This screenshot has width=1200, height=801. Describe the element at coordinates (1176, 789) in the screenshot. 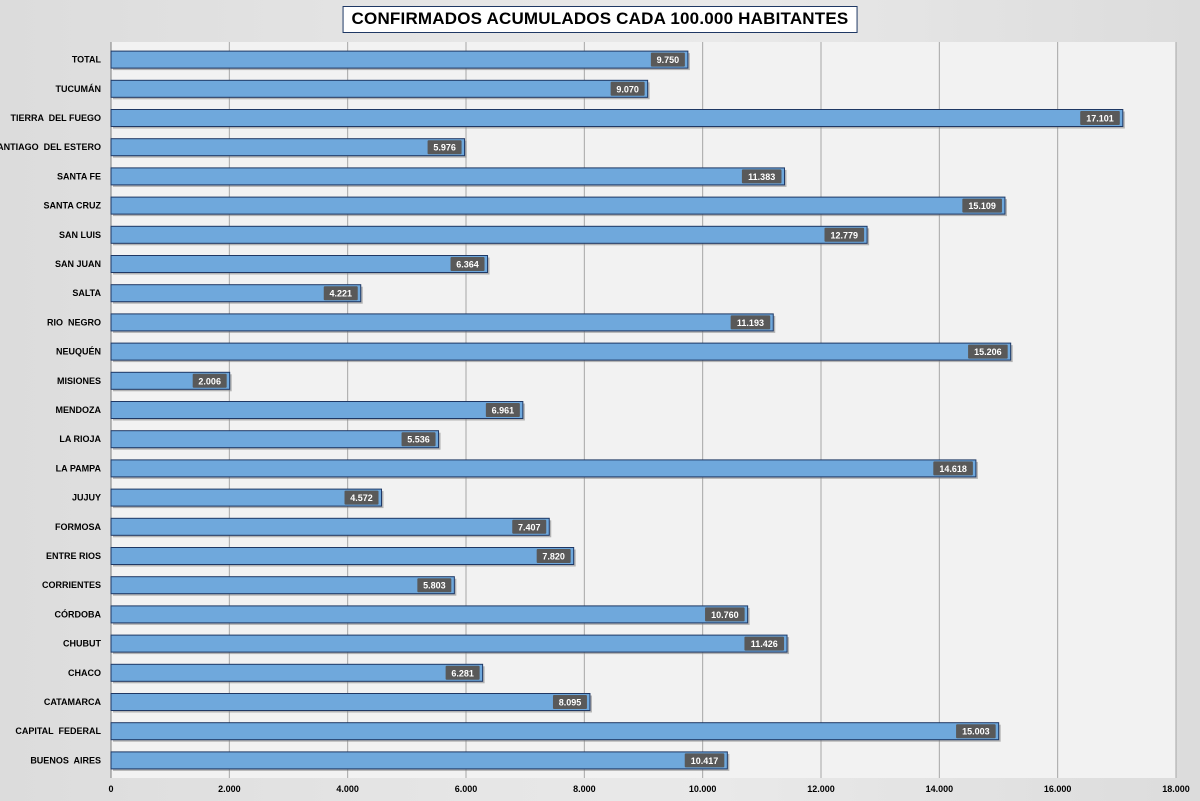

I see `x-tick-label: 18.000` at that location.